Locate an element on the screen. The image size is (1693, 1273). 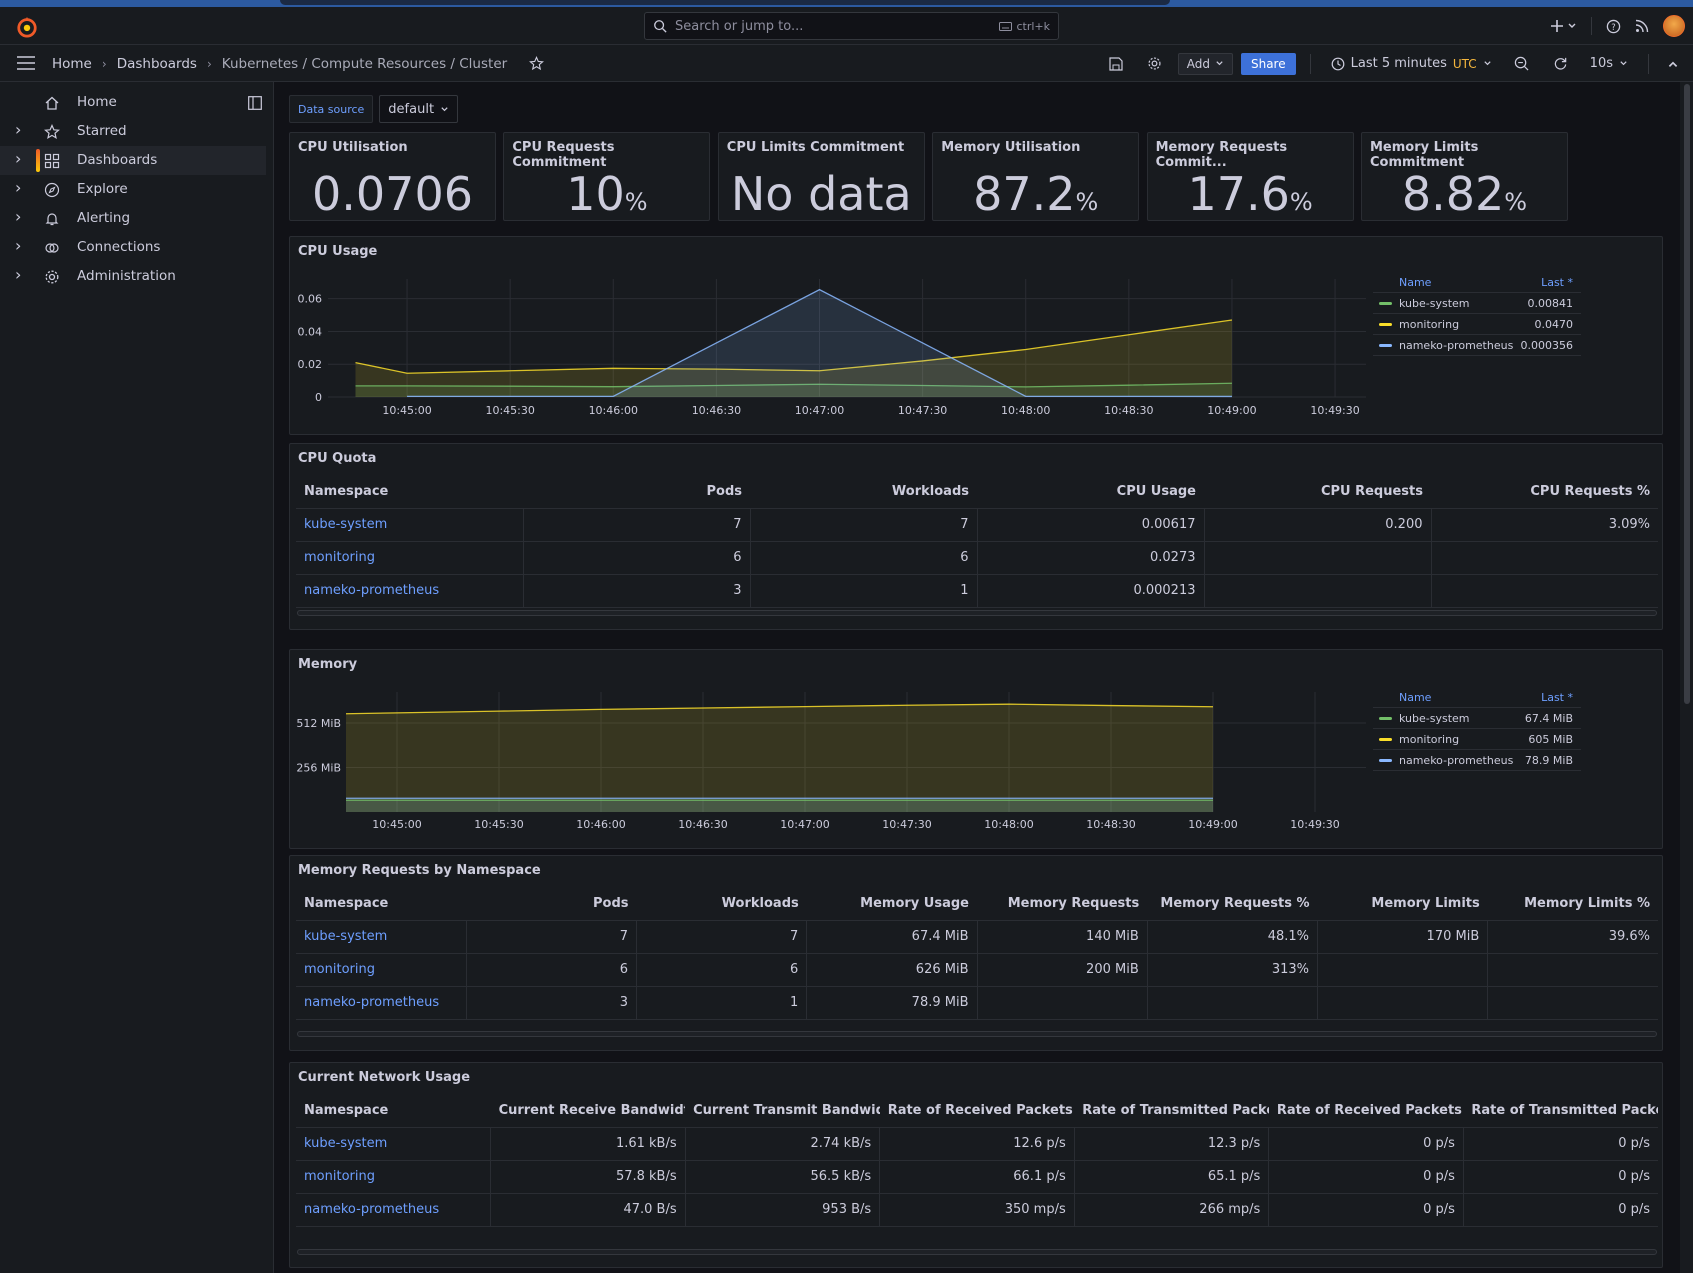
menu-toggle-icon is located at coordinates (26, 63).